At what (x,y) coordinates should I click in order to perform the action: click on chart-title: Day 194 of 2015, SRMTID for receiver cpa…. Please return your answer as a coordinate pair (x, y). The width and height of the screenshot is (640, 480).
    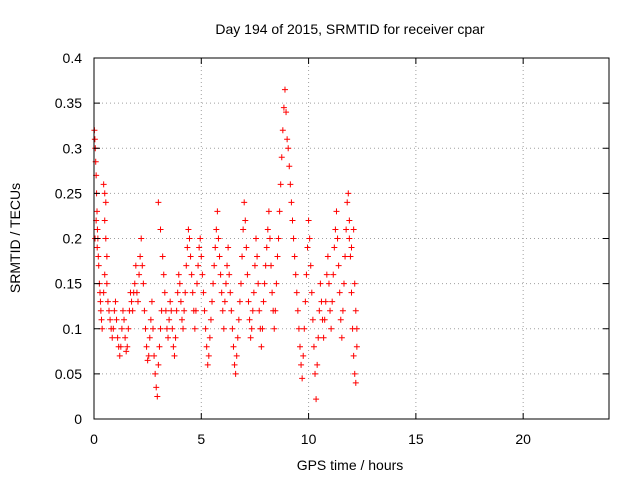
    Looking at the image, I should click on (350, 29).